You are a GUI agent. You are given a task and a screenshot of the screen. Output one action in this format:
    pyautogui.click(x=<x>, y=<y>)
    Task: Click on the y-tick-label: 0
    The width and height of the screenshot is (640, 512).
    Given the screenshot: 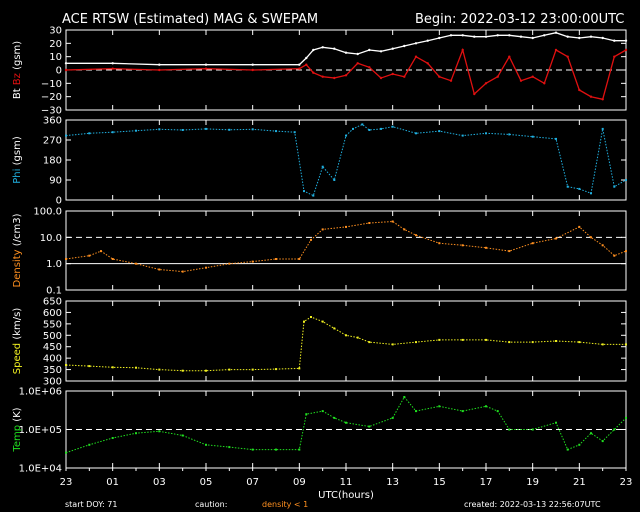 What is the action you would take?
    pyautogui.click(x=59, y=71)
    